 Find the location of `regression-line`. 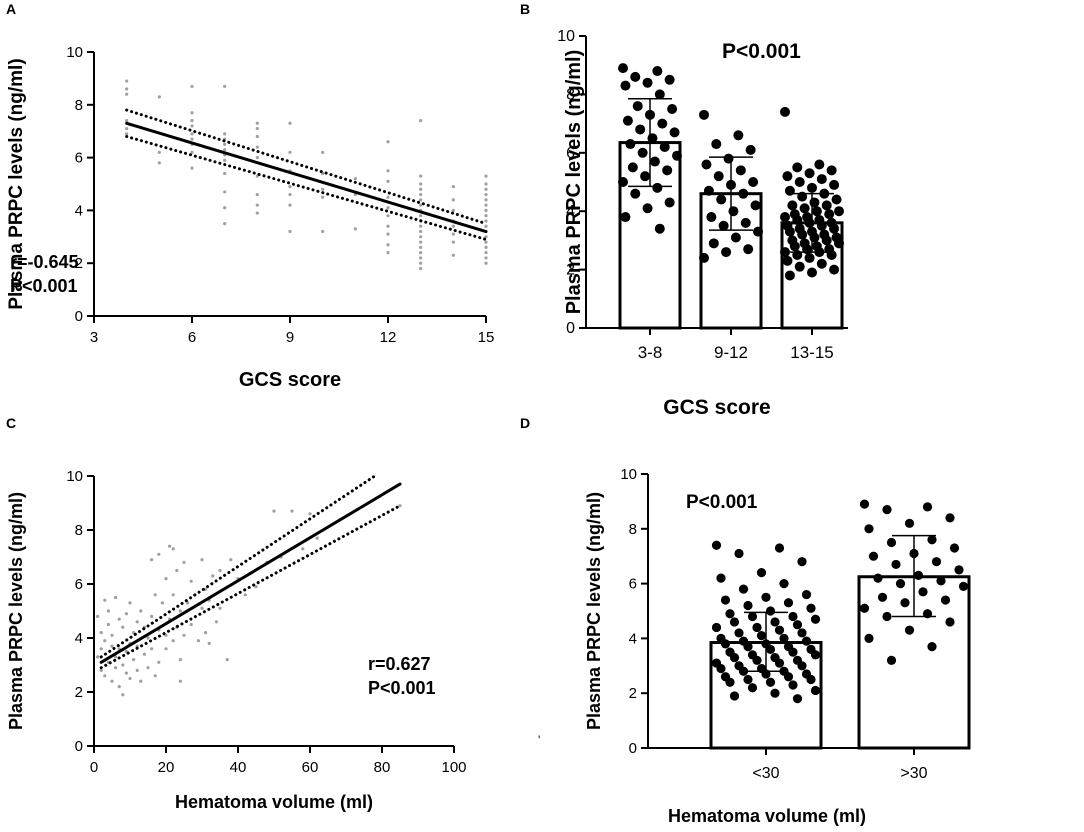

regression-line is located at coordinates (306, 177).